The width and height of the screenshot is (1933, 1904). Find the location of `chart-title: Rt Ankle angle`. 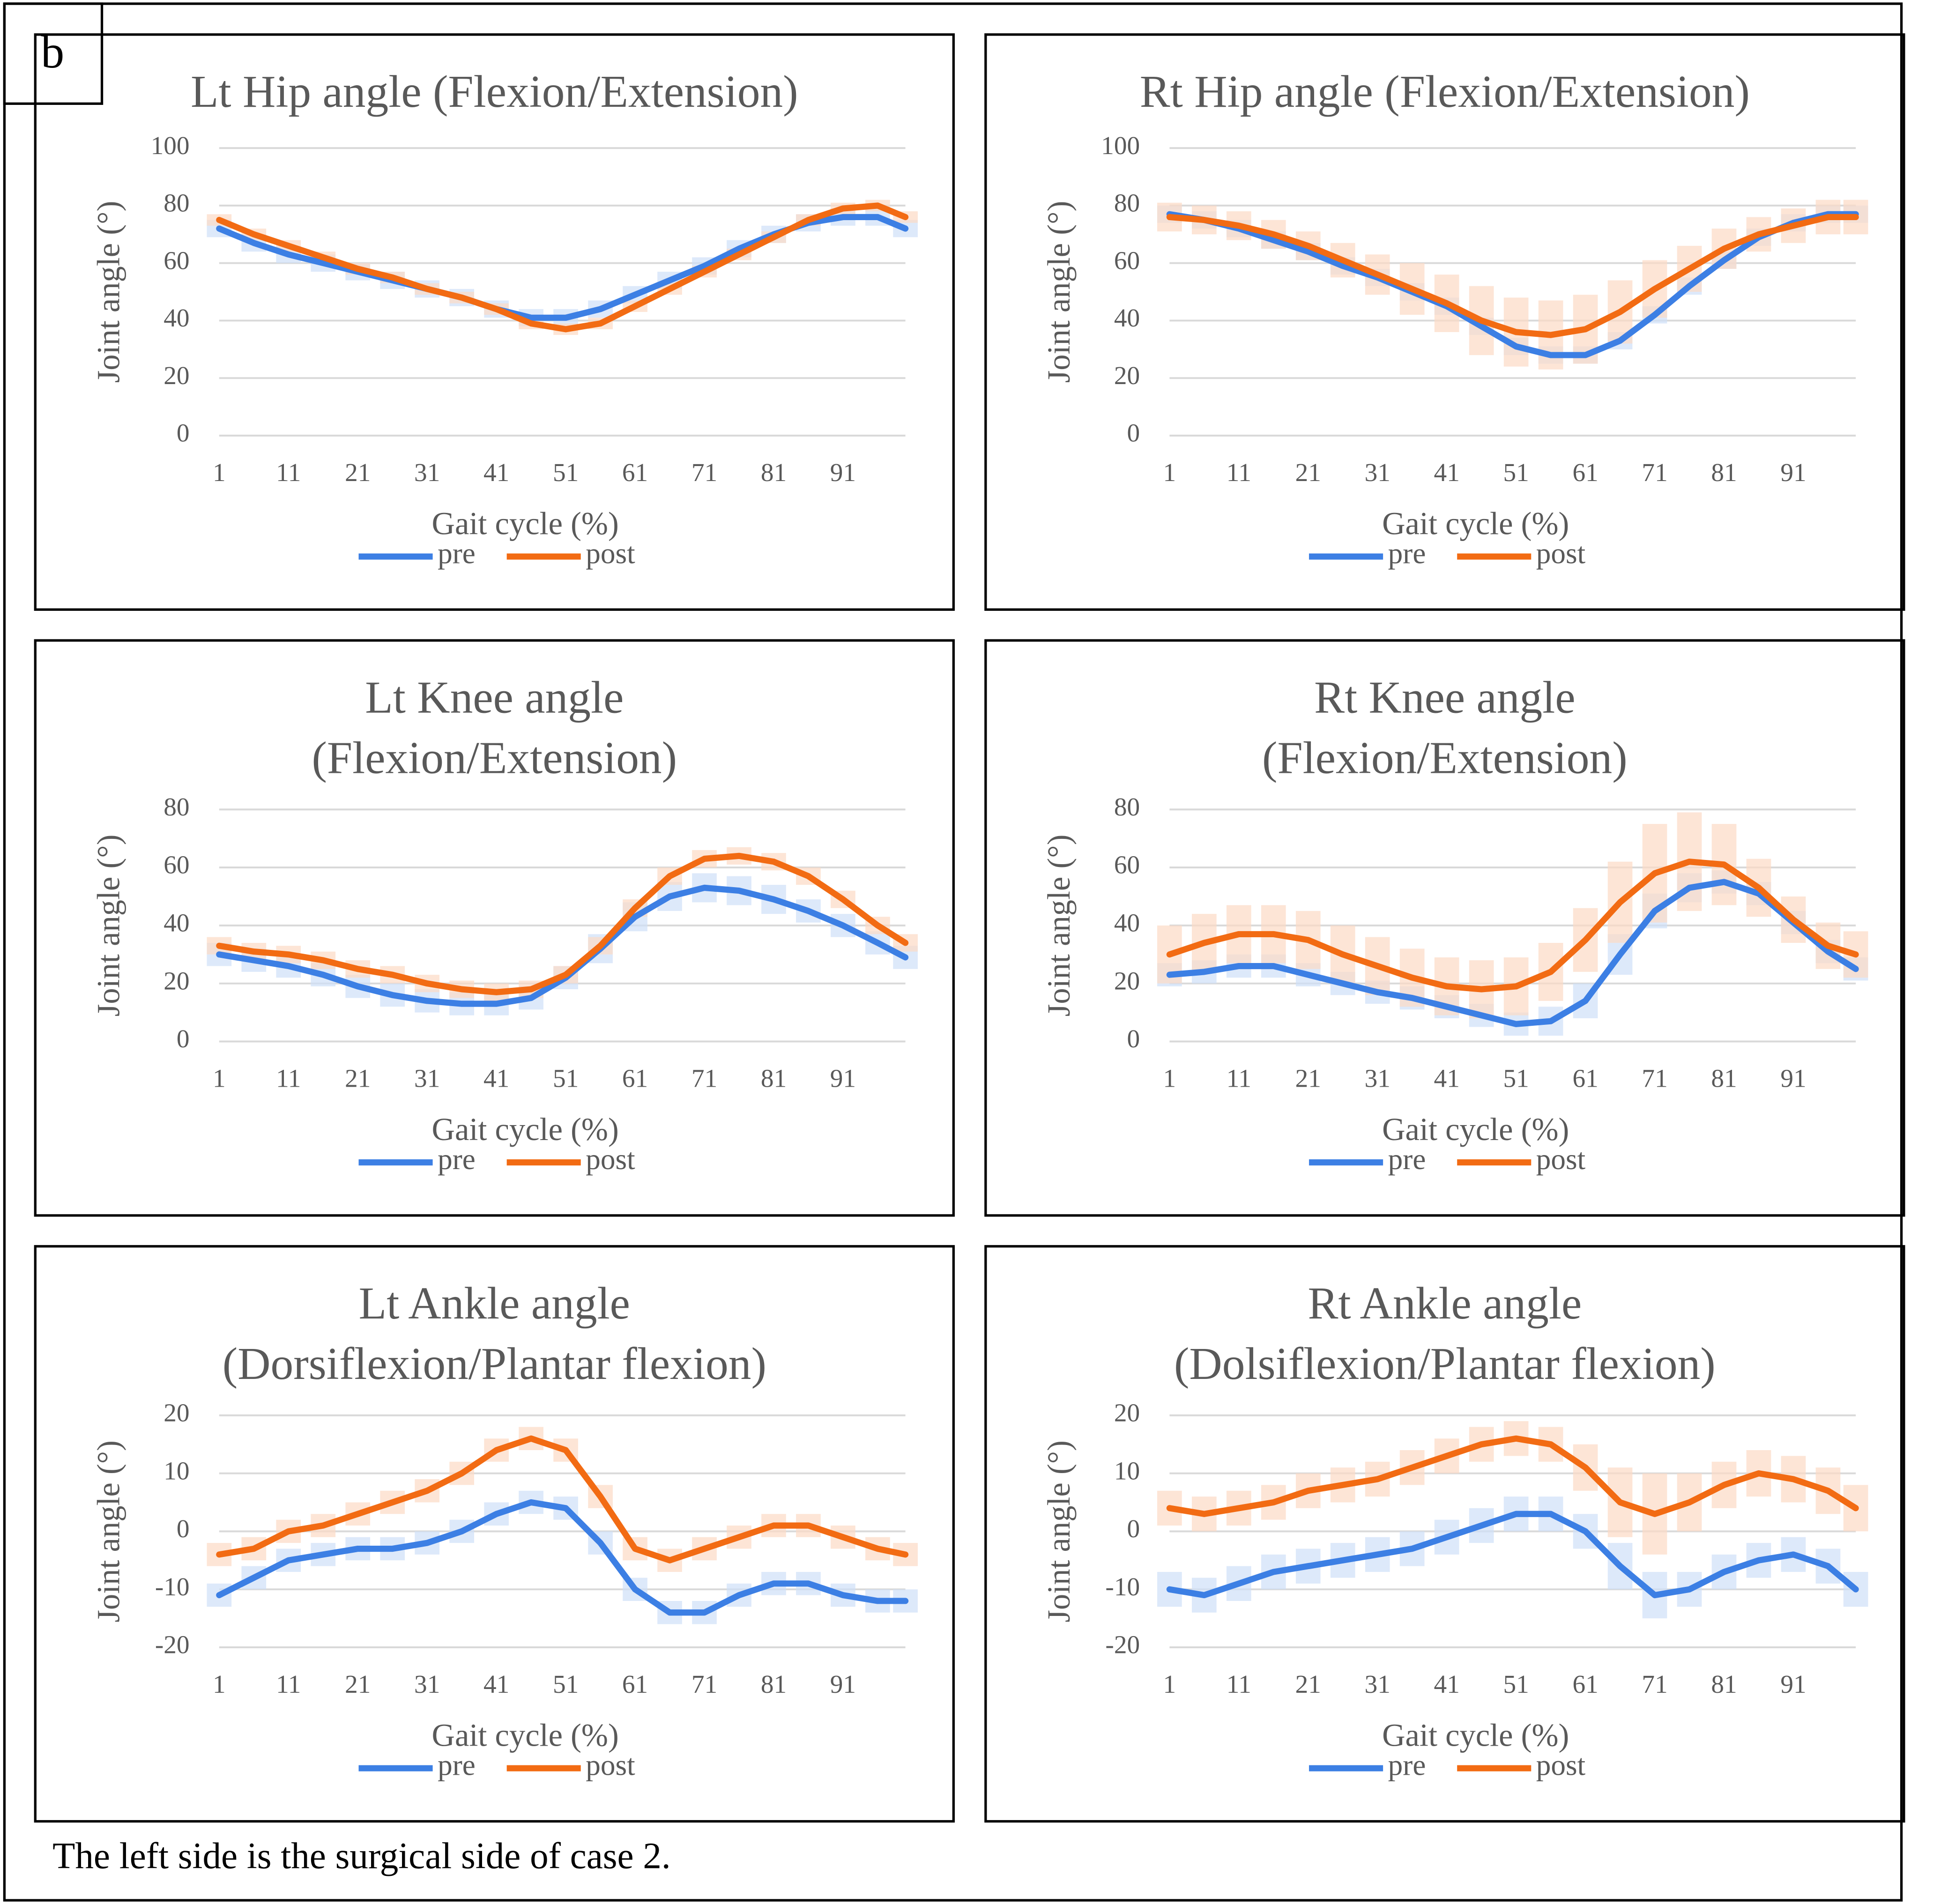

chart-title: Rt Ankle angle is located at coordinates (1445, 1304).